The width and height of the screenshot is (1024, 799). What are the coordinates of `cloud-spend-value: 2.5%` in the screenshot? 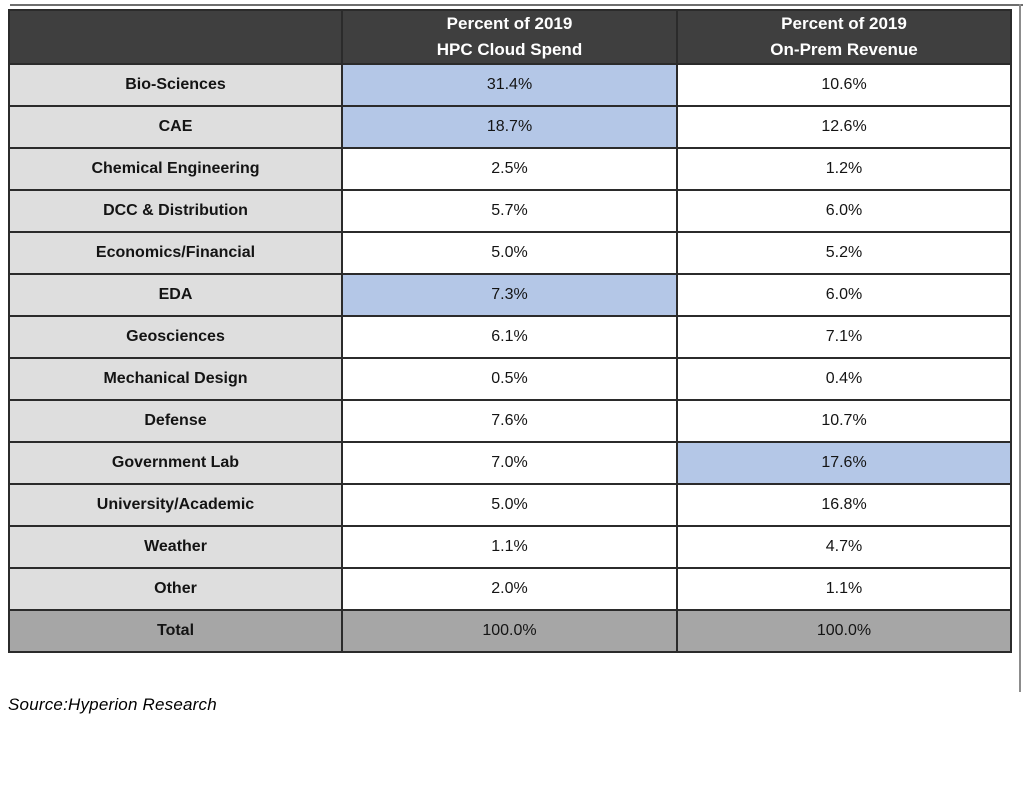 It's located at (509, 169).